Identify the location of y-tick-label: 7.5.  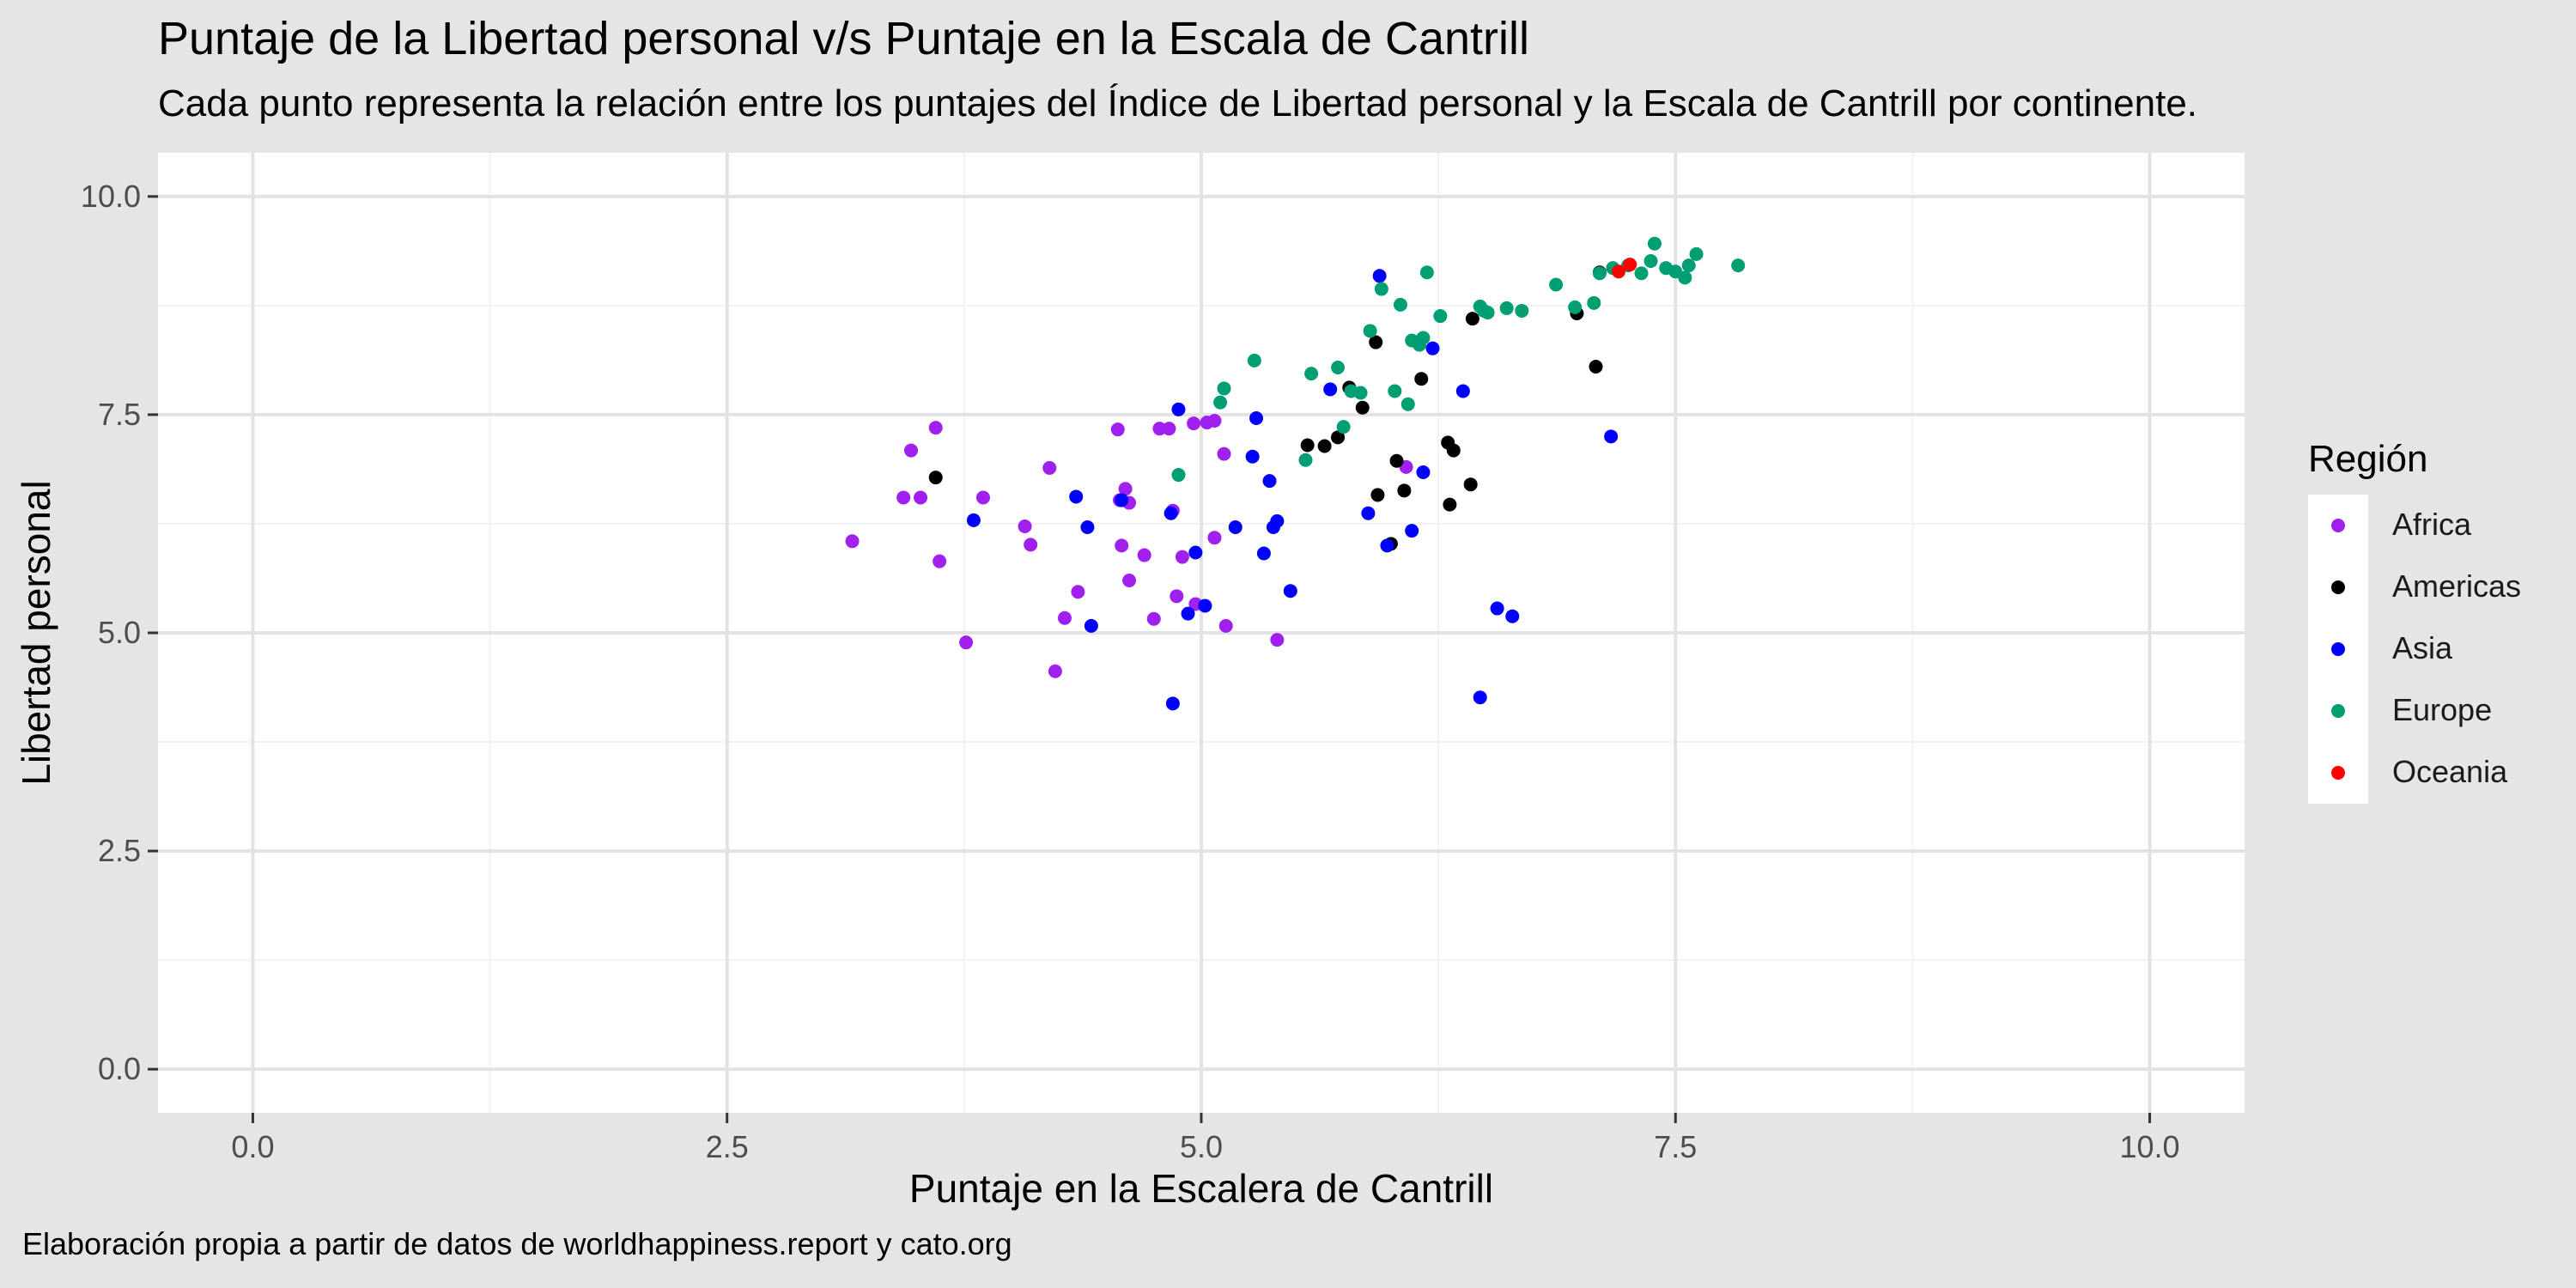
(119, 414).